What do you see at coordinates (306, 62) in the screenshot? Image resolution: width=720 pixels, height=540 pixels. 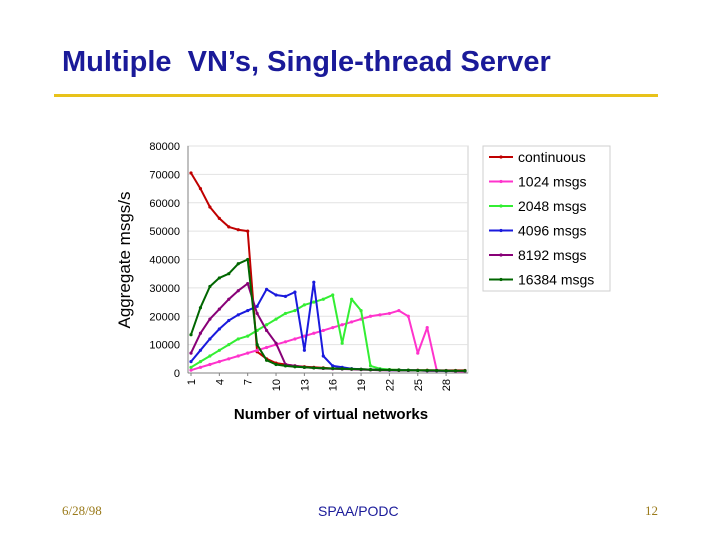 I see `slide-title: Multiple VN’s, Single-thread Server` at bounding box center [306, 62].